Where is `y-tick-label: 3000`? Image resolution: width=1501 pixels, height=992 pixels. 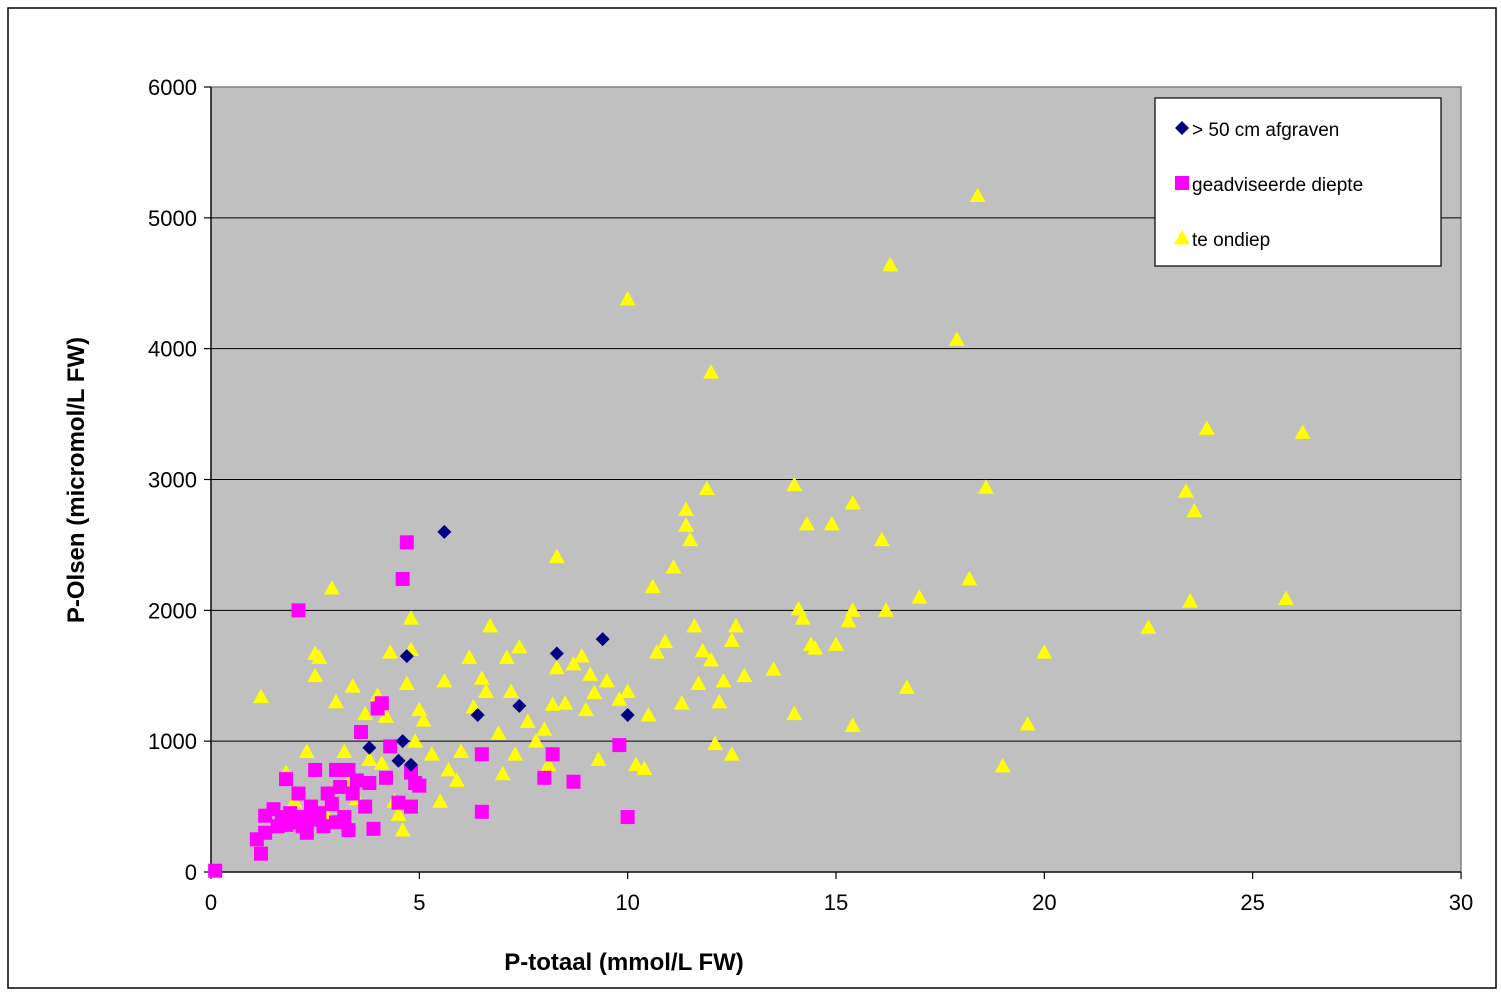
y-tick-label: 3000 is located at coordinates (172, 480).